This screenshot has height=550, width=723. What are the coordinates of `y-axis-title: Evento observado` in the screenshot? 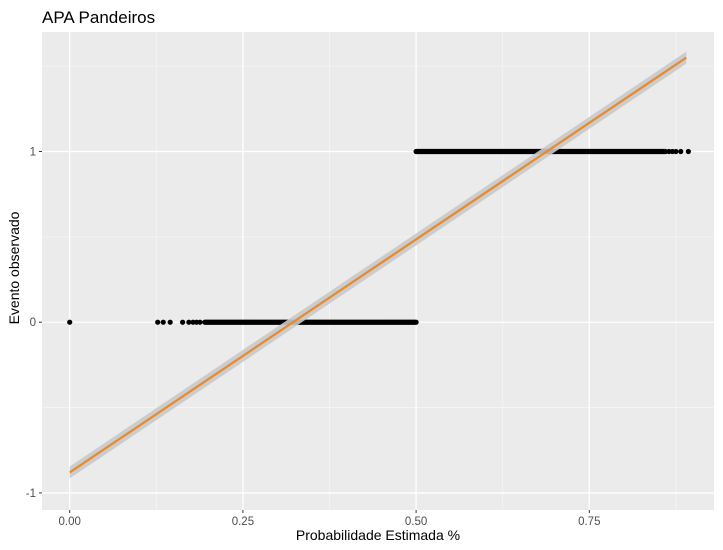 It's located at (14, 267).